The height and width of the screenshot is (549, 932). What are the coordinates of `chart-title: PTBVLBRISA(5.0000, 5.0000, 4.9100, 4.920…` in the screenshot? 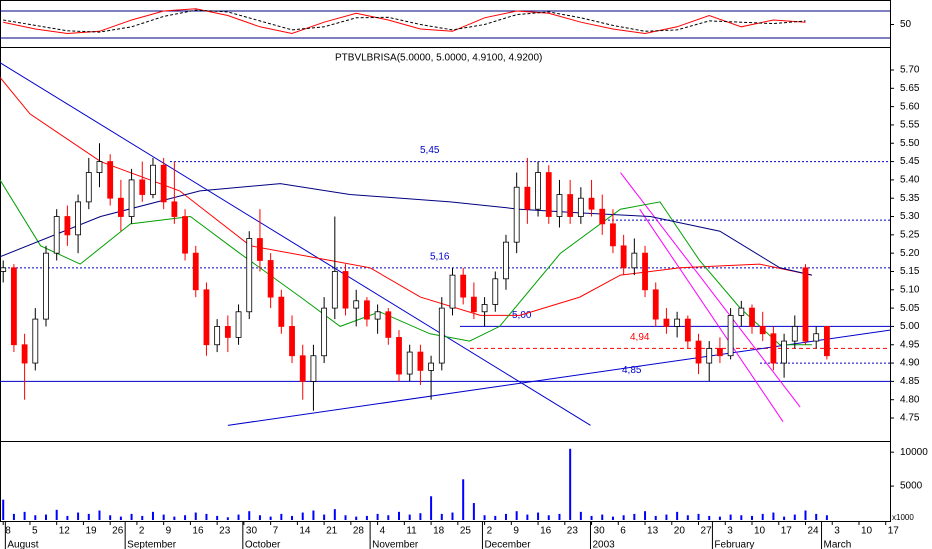 It's located at (438, 58).